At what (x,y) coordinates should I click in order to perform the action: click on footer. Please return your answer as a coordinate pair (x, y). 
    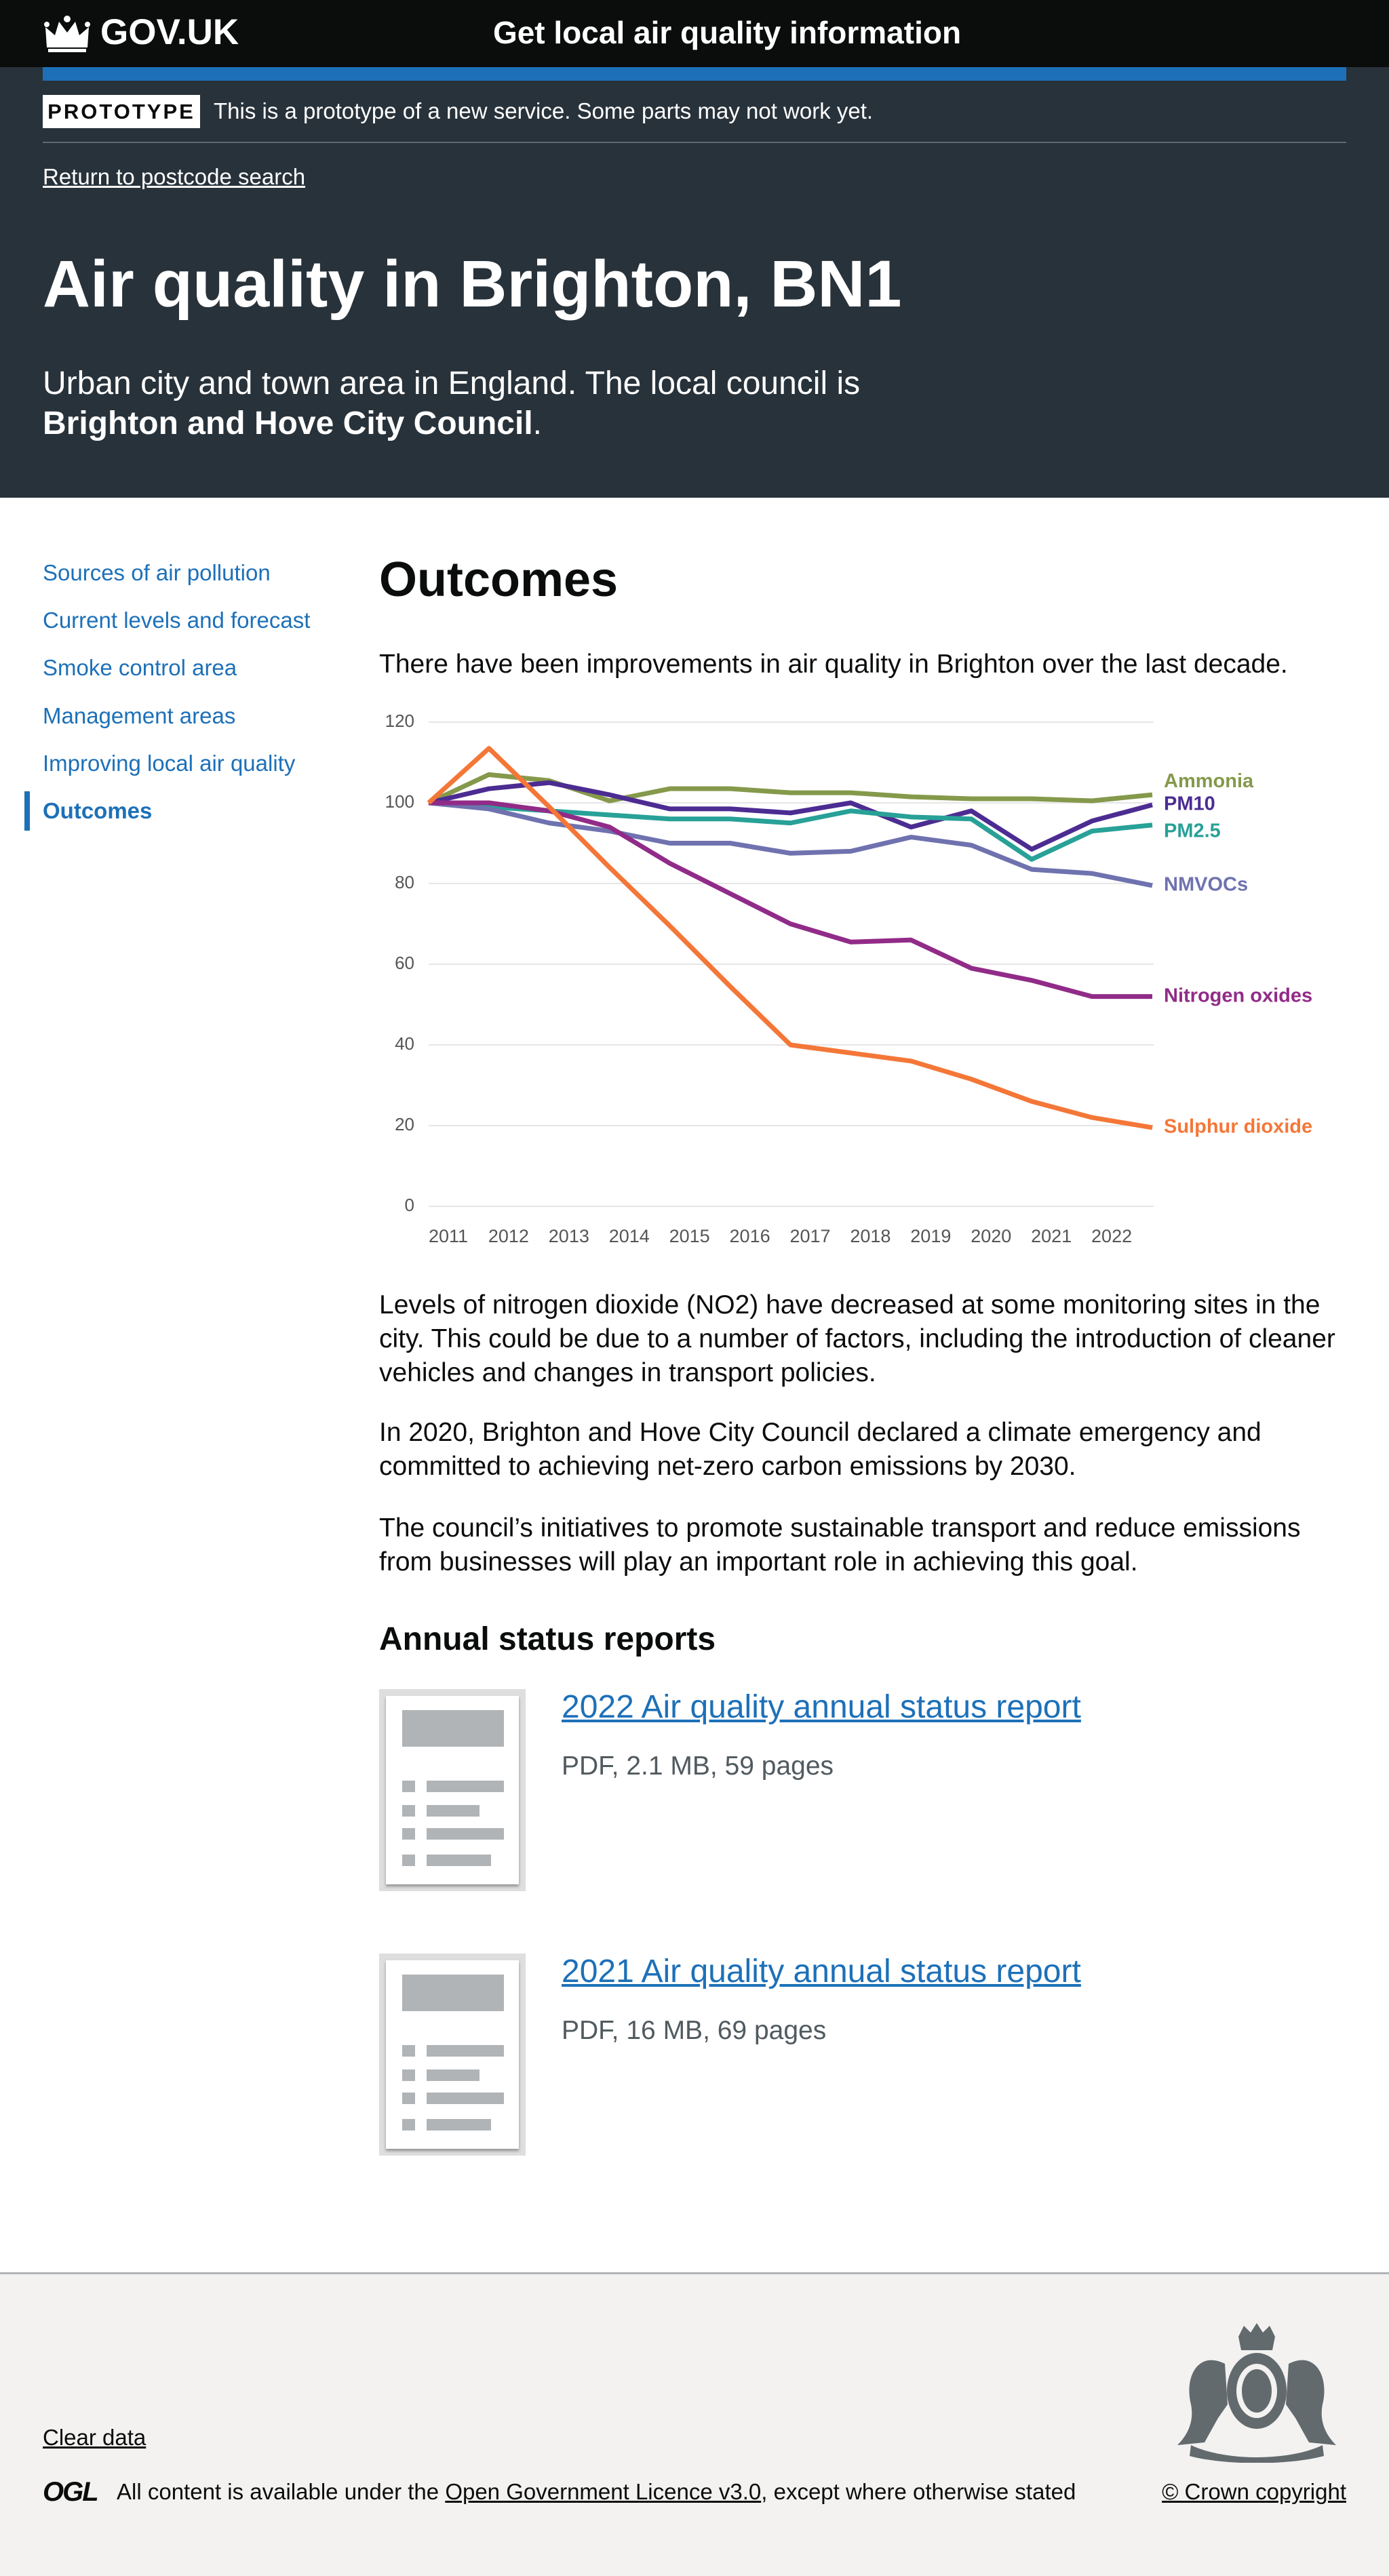
    Looking at the image, I should click on (694, 2424).